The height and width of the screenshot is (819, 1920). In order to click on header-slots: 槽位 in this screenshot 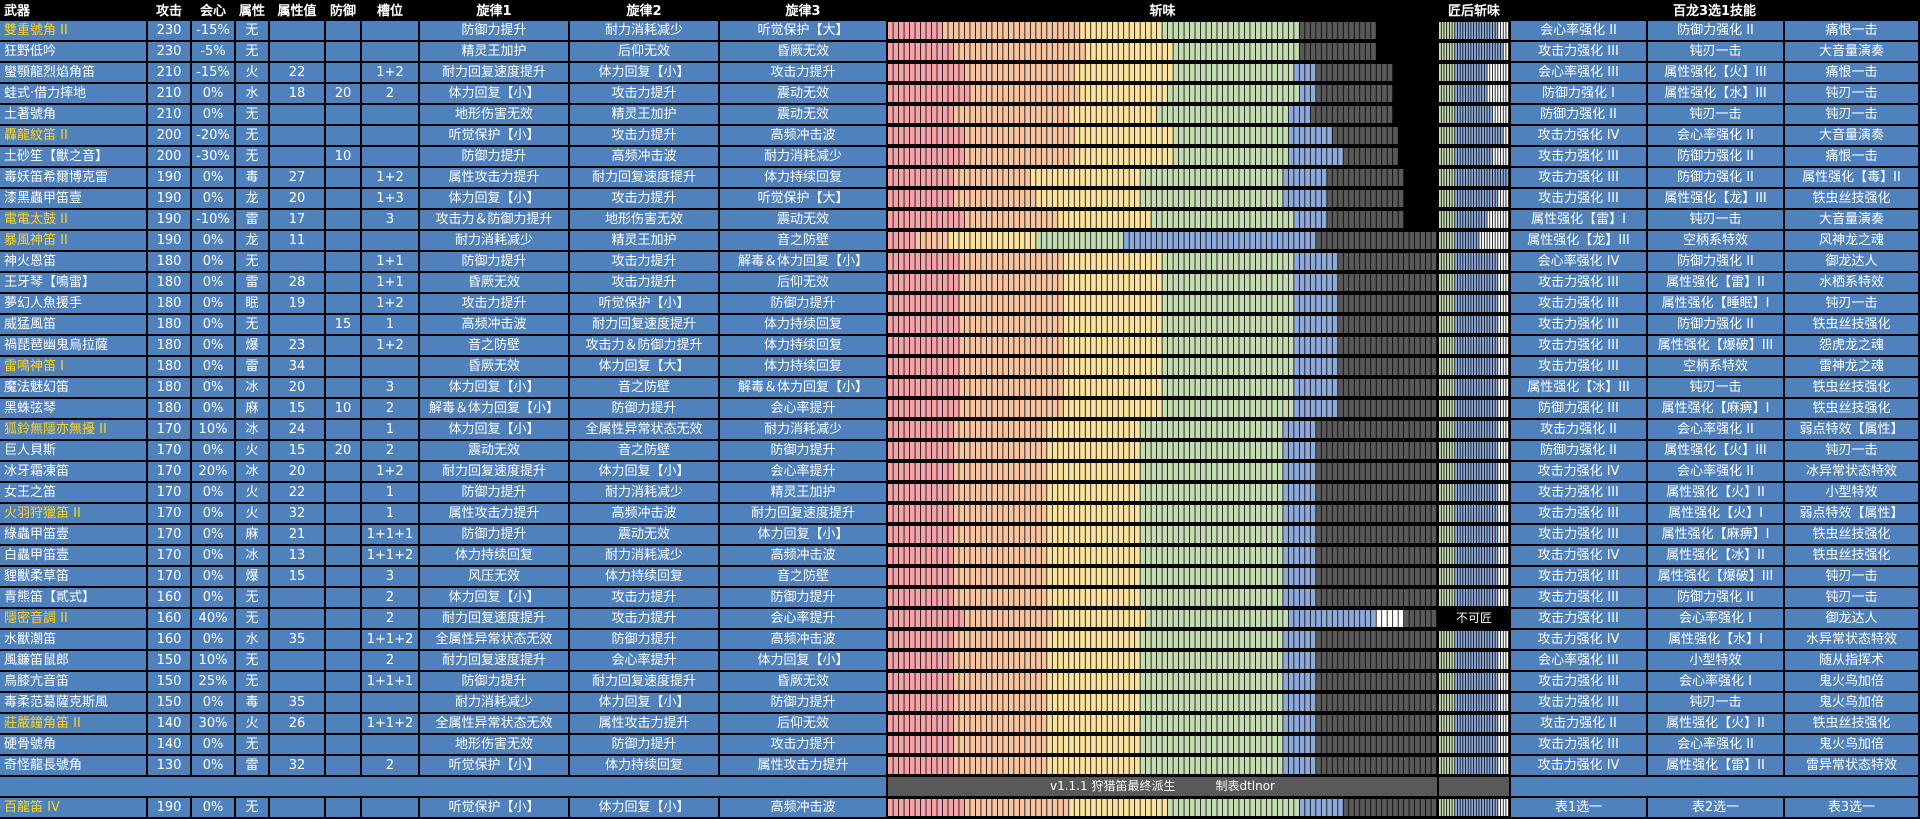, I will do `click(391, 10)`.